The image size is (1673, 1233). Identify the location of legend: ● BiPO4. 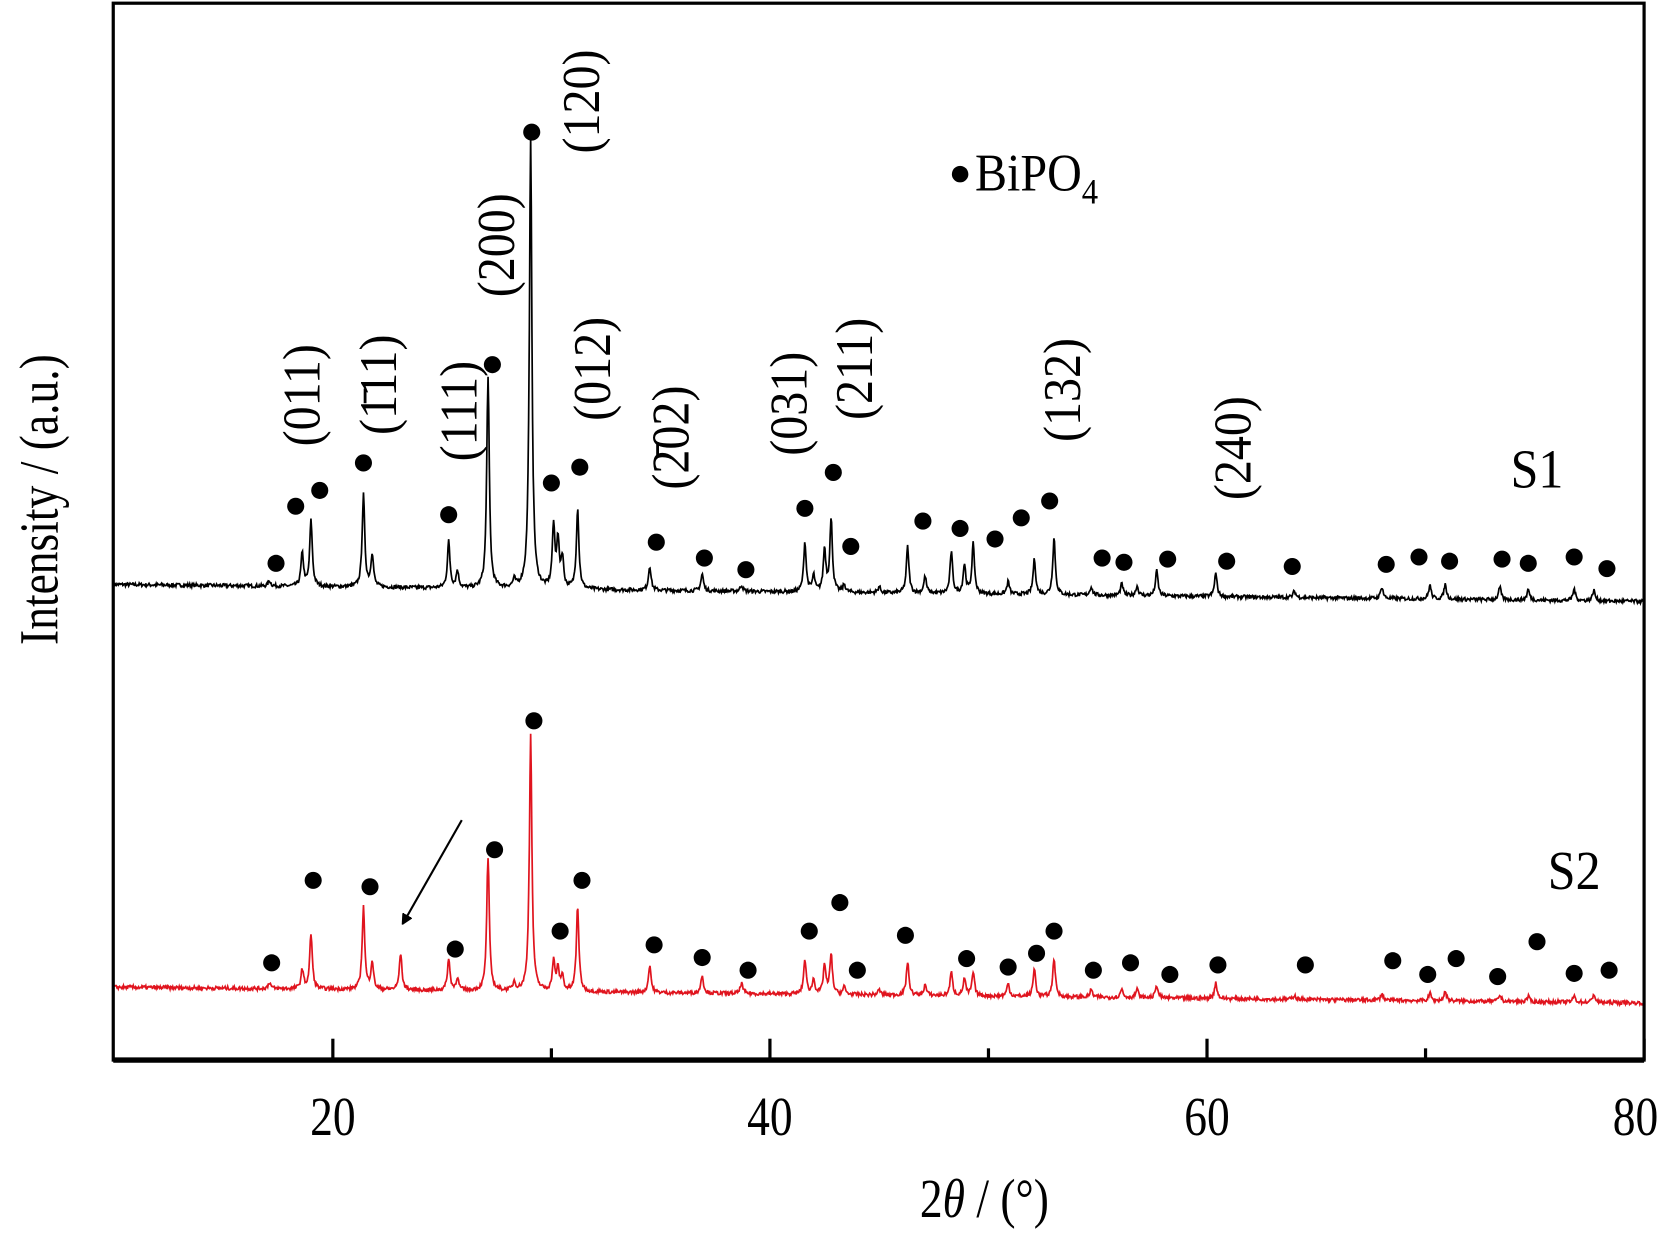
(1023, 177).